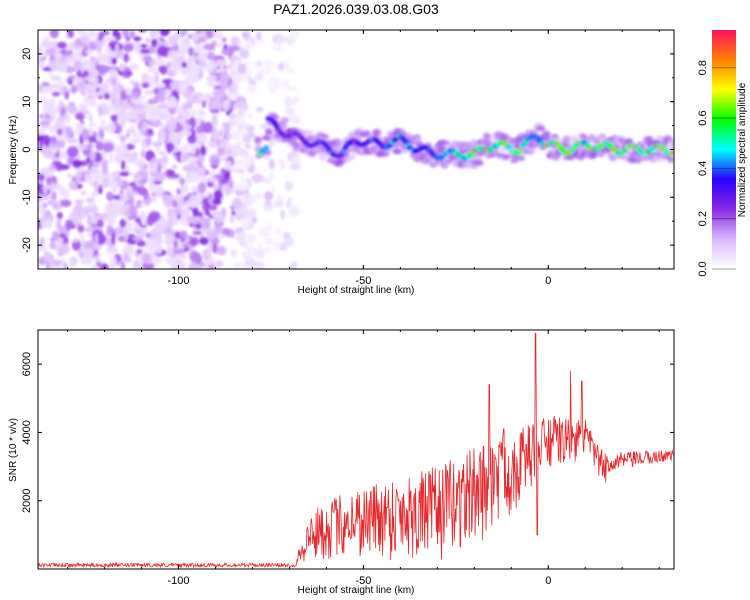 The height and width of the screenshot is (600, 750). What do you see at coordinates (27, 149) in the screenshot?
I see `y-tick-label: 0` at bounding box center [27, 149].